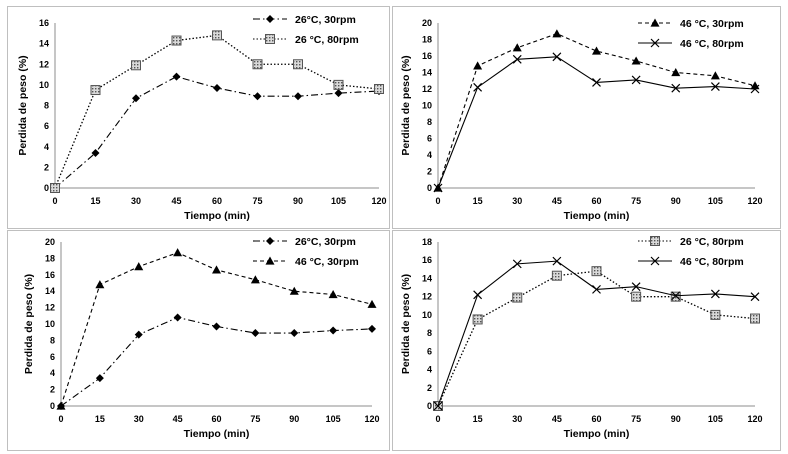 This screenshot has width=788, height=454. What do you see at coordinates (427, 56) in the screenshot?
I see `y-tick-label: 16` at bounding box center [427, 56].